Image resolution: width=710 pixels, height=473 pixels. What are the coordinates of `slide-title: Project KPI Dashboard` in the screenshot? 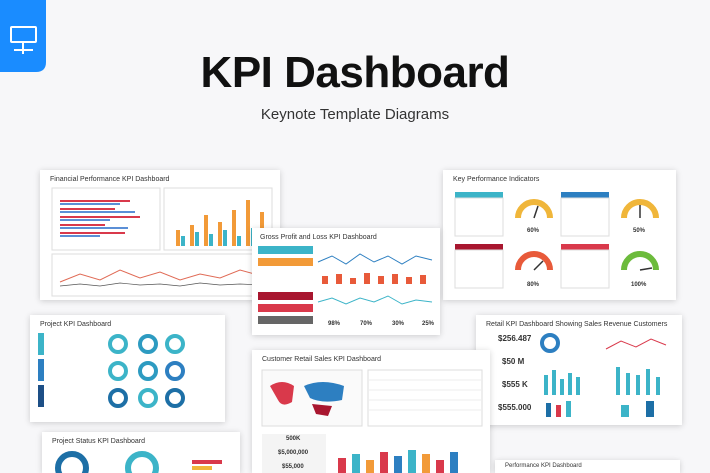 It's located at (76, 324).